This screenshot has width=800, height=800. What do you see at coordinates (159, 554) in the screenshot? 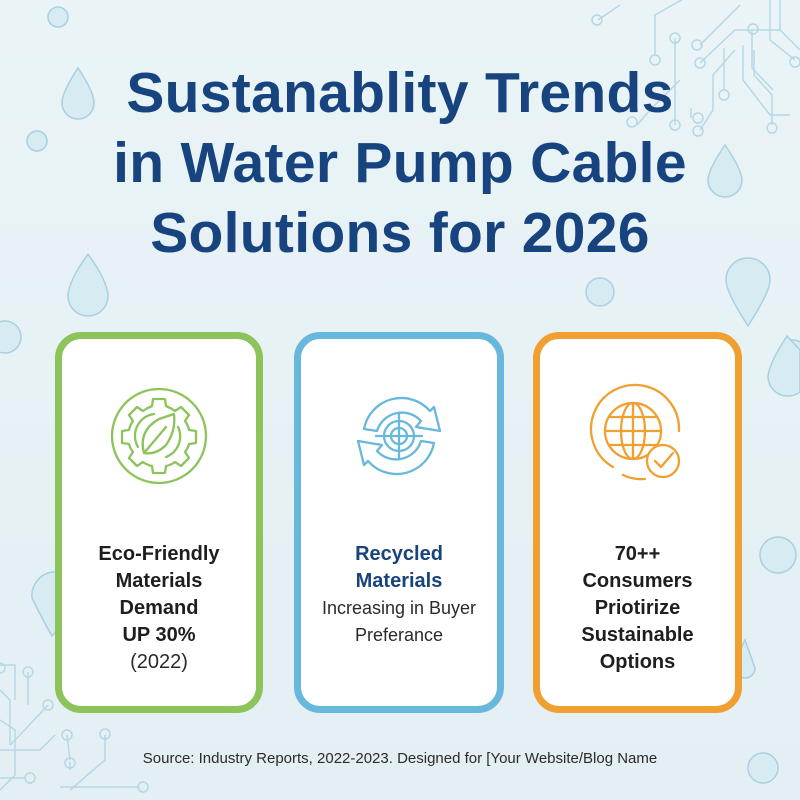
I see `card-eco-line-1: Eco-Friendly` at bounding box center [159, 554].